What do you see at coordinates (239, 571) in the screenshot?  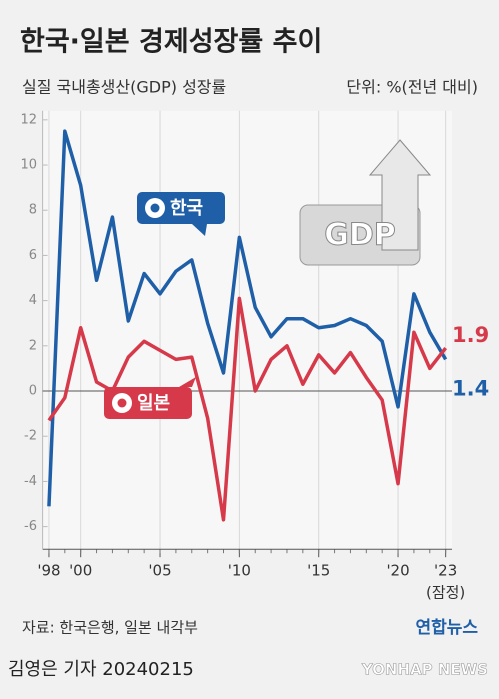 I see `x-tick-label: '10` at bounding box center [239, 571].